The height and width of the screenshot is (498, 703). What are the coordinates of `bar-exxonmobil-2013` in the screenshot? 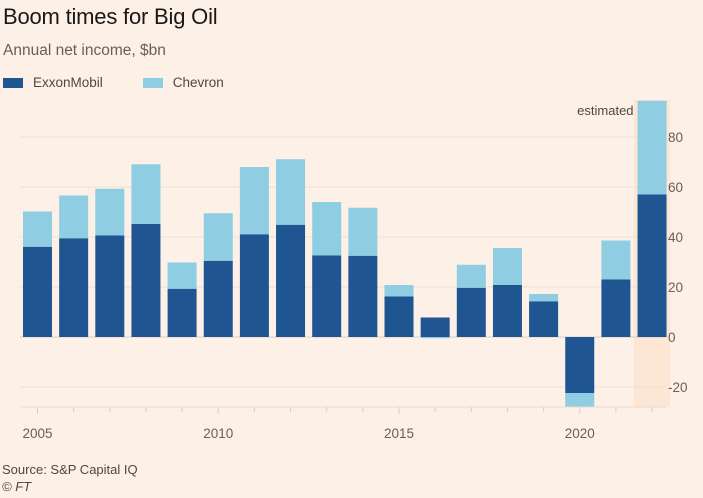 It's located at (327, 296).